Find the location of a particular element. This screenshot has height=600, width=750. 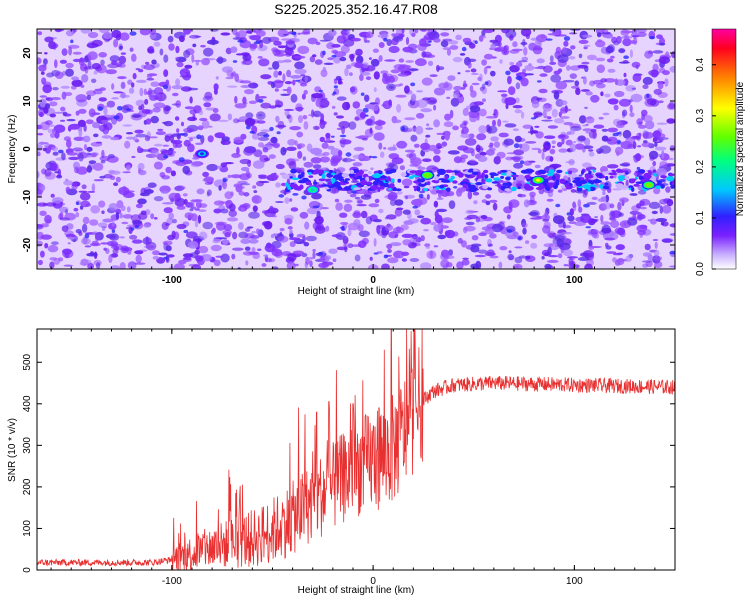

colorbar-label: Normalized spectral amplitude is located at coordinates (740, 148).